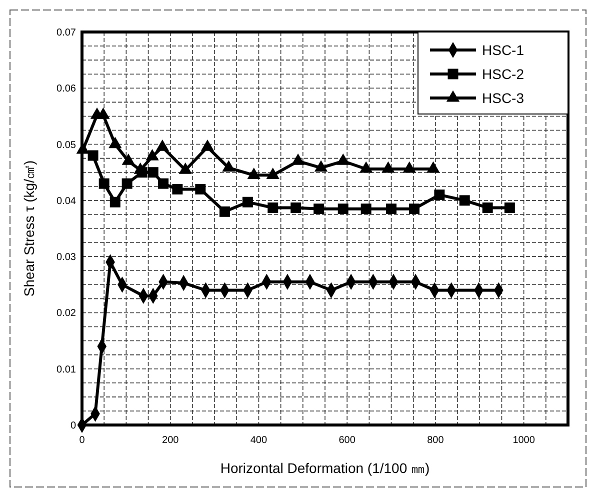  I want to click on x-tick-label: 1000, so click(524, 440).